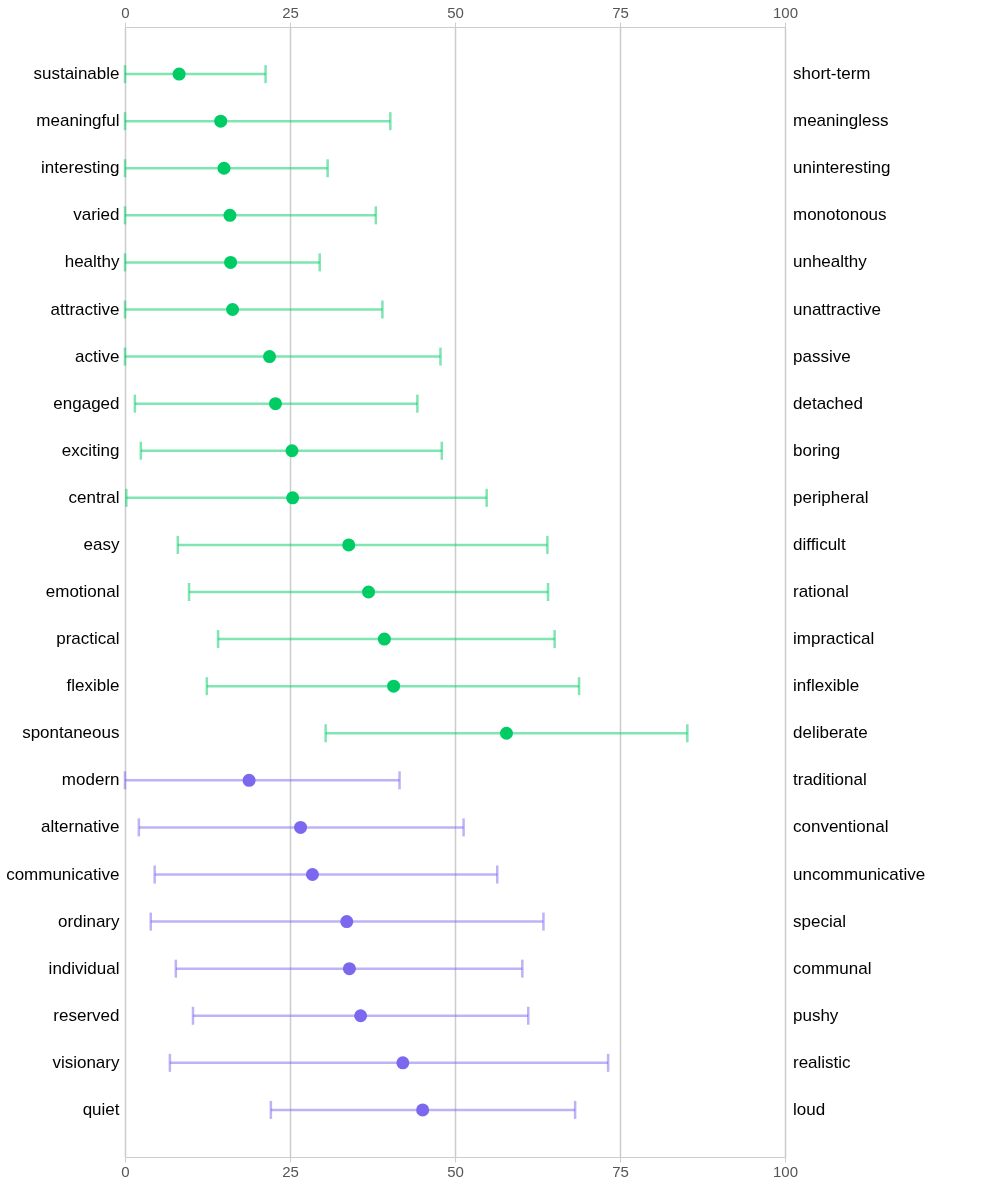 This screenshot has height=1186, width=987. Describe the element at coordinates (125, 12) in the screenshot. I see `x2-tick-label: 0` at that location.